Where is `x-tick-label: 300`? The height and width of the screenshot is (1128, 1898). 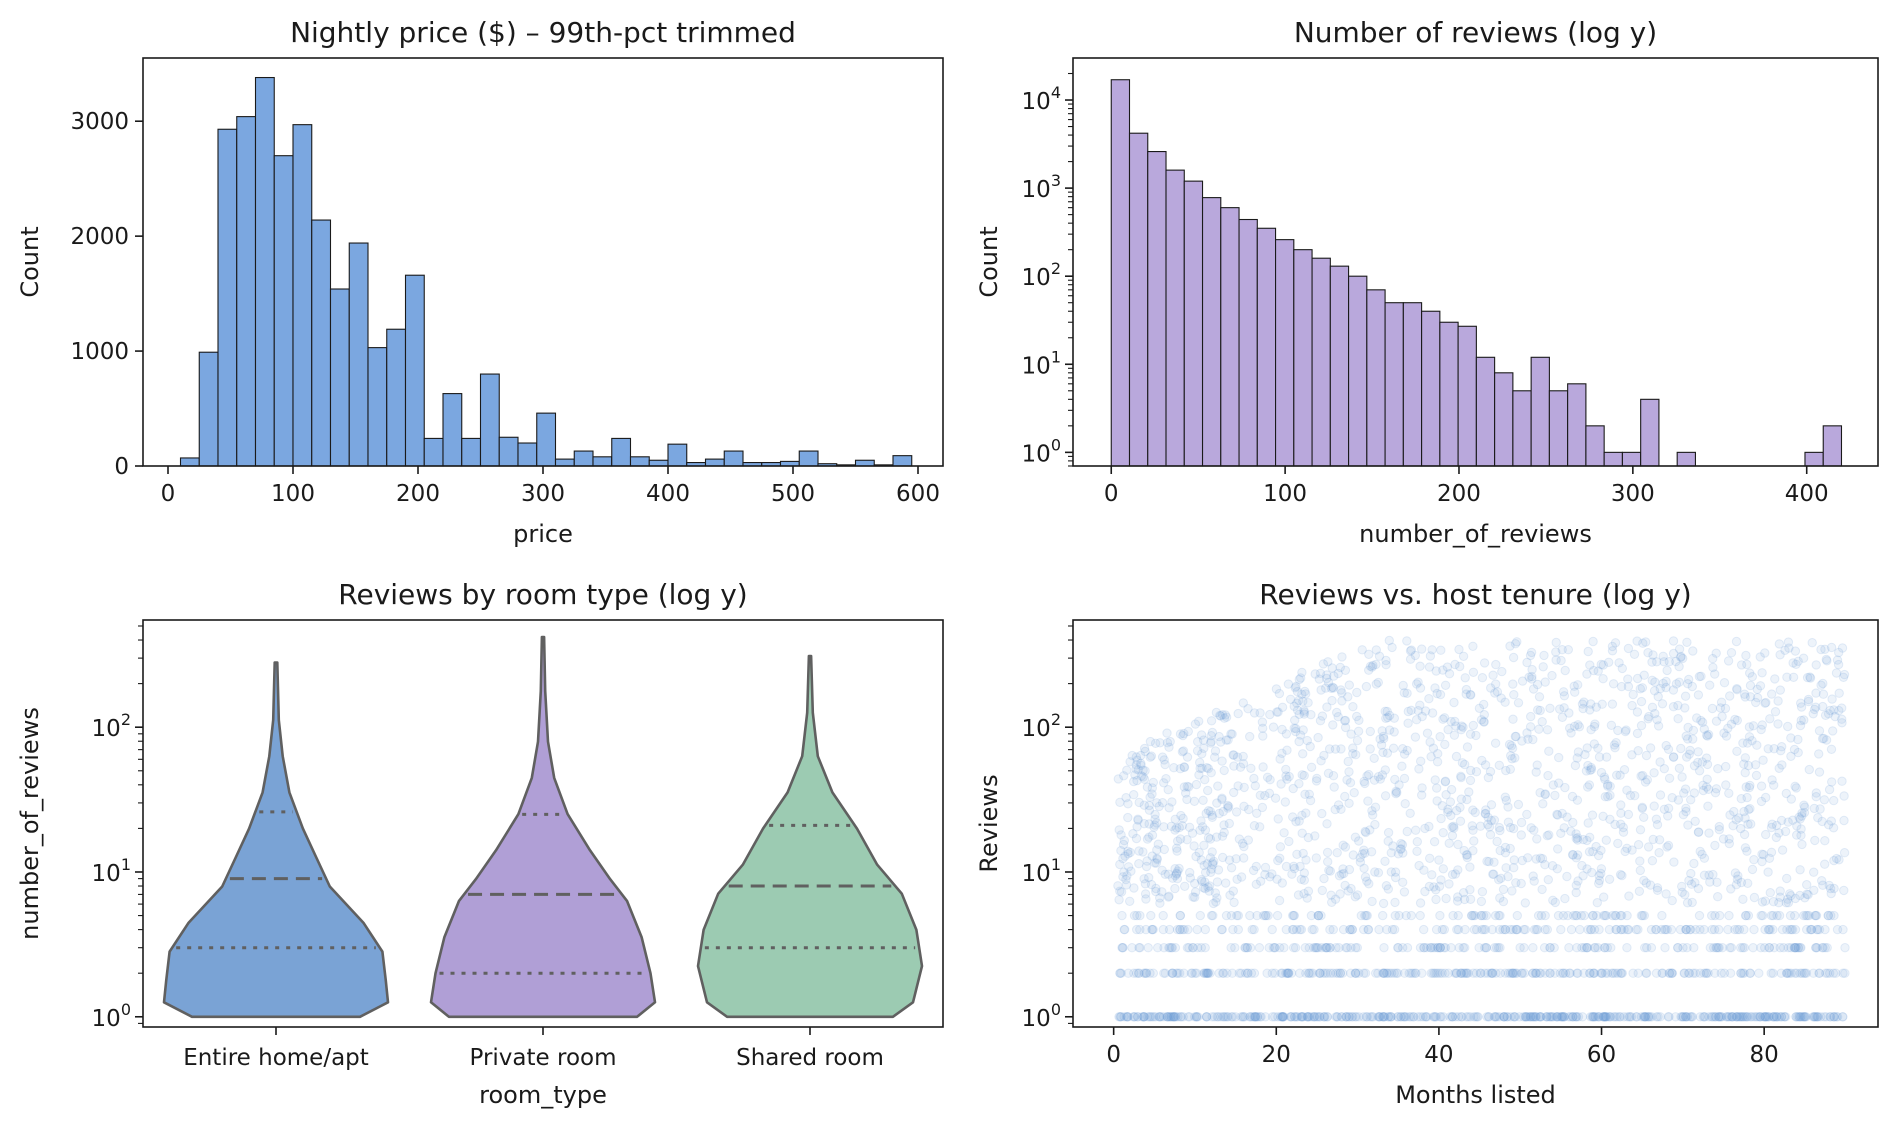 x-tick-label: 300 is located at coordinates (543, 494).